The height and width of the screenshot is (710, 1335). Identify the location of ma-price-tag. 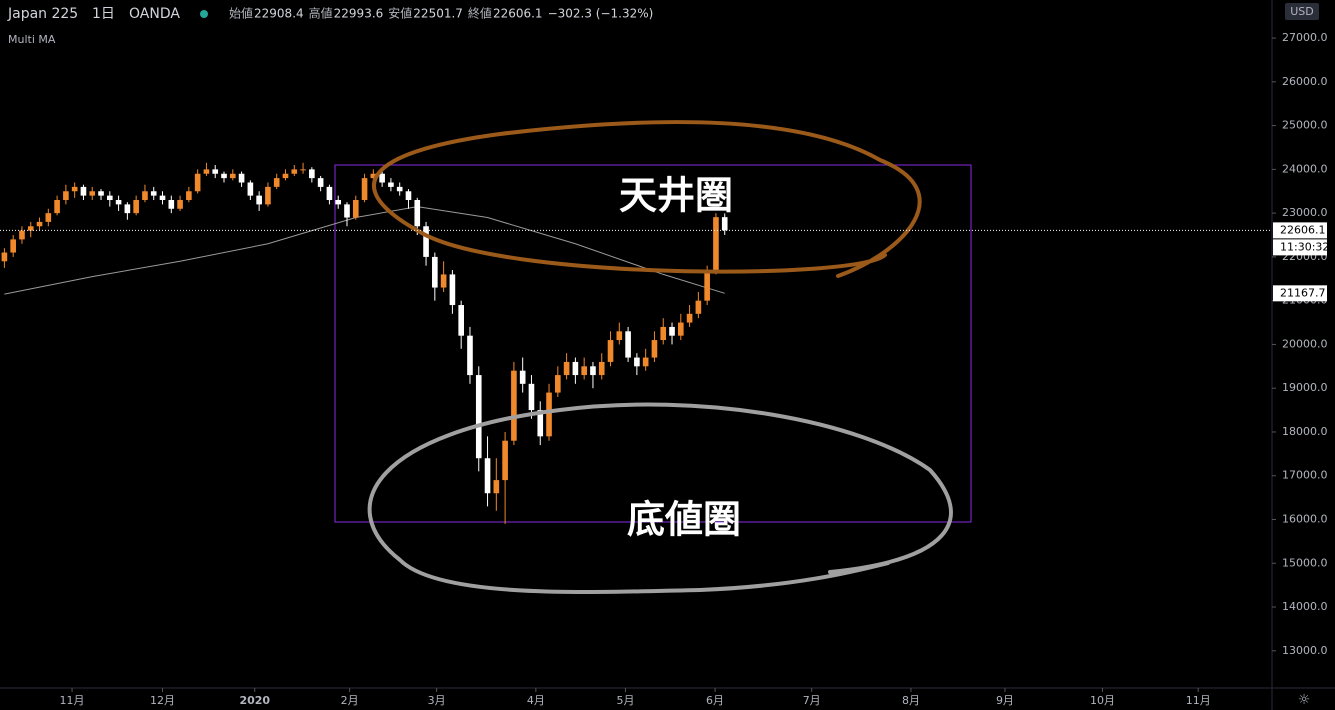
(1300, 293).